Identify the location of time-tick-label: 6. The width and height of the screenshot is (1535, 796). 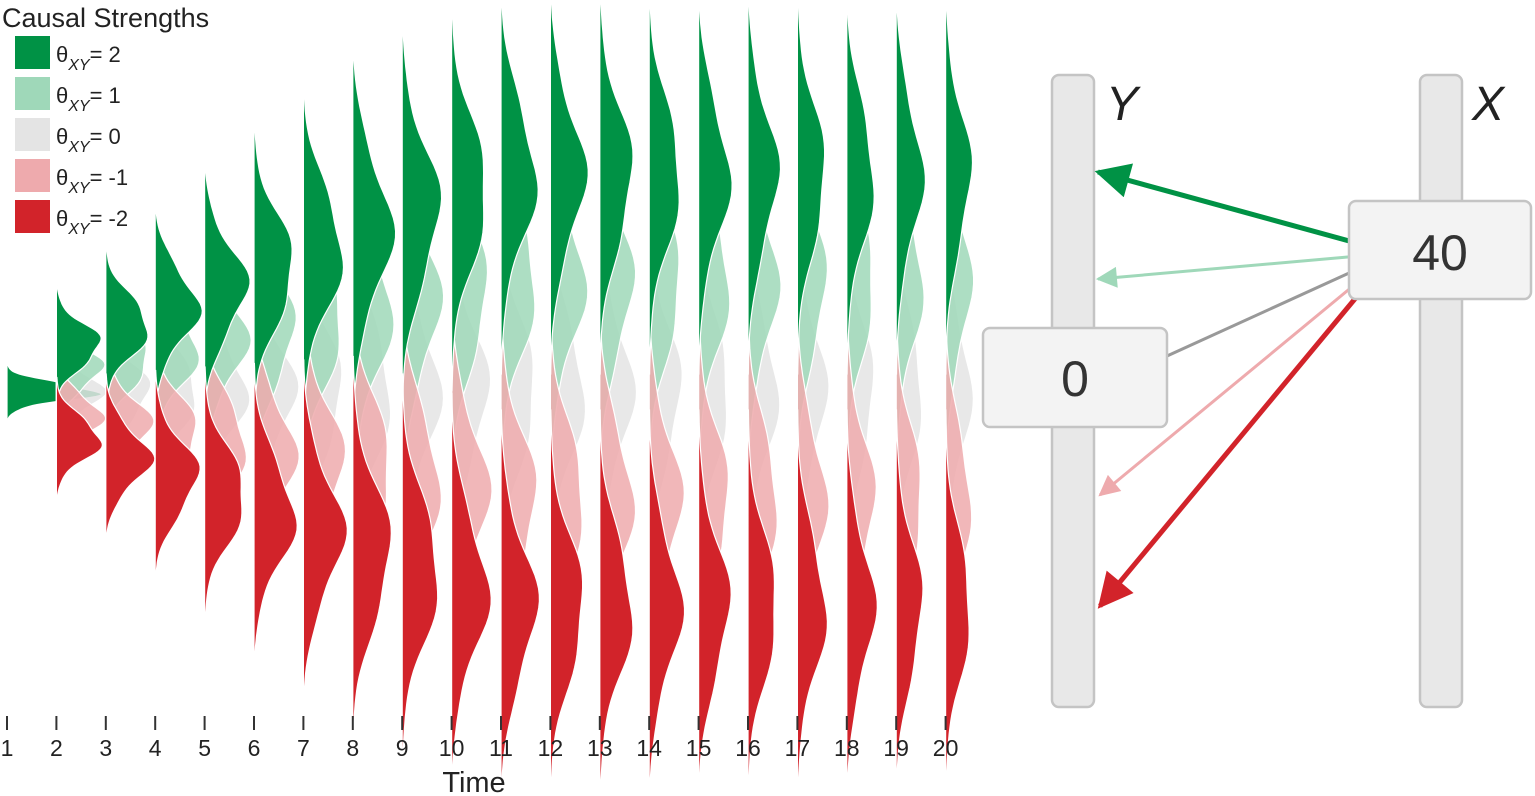
(254, 748).